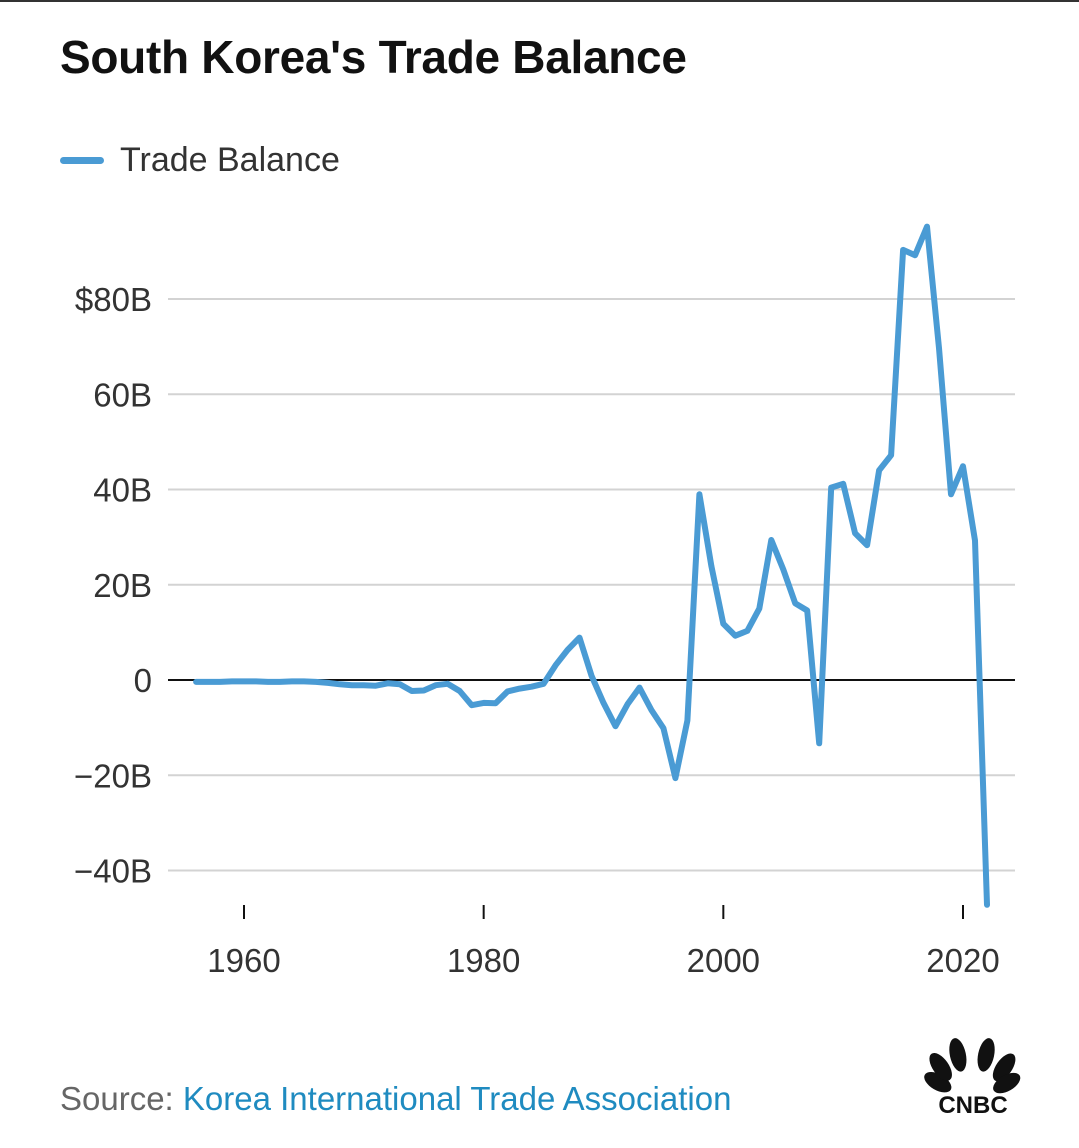 Image resolution: width=1079 pixels, height=1148 pixels. What do you see at coordinates (122, 394) in the screenshot?
I see `y-tick-label: 60B` at bounding box center [122, 394].